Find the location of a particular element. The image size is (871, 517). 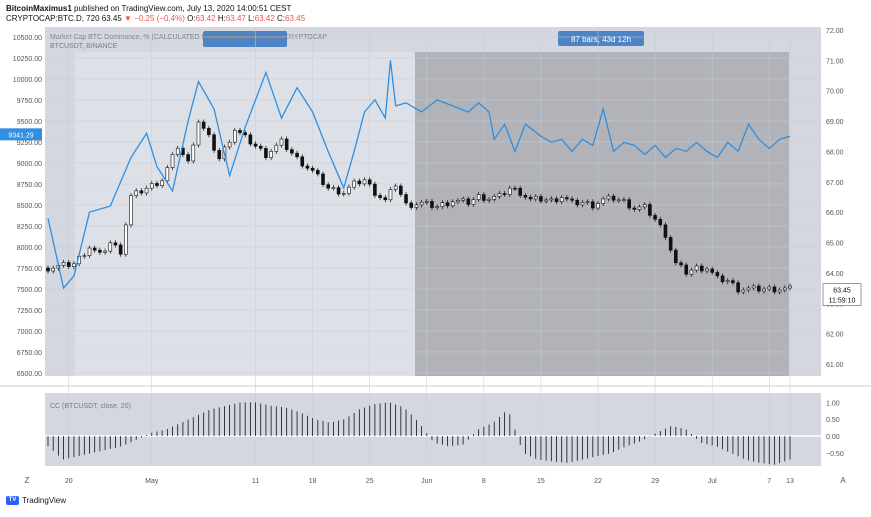

right-price-marker-text: 63.45 is located at coordinates (842, 291).